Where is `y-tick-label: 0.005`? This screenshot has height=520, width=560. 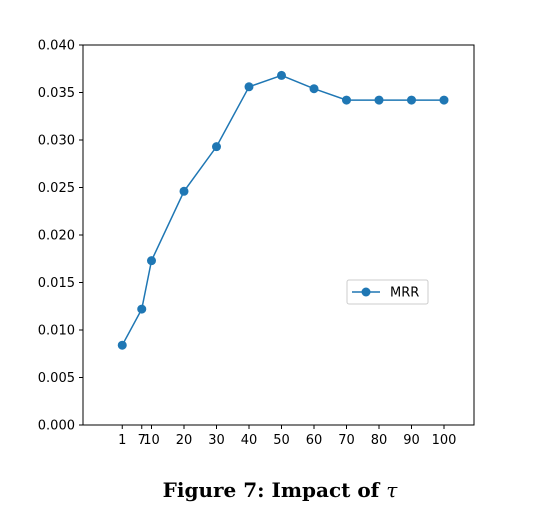
y-tick-label: 0.005 is located at coordinates (56, 378).